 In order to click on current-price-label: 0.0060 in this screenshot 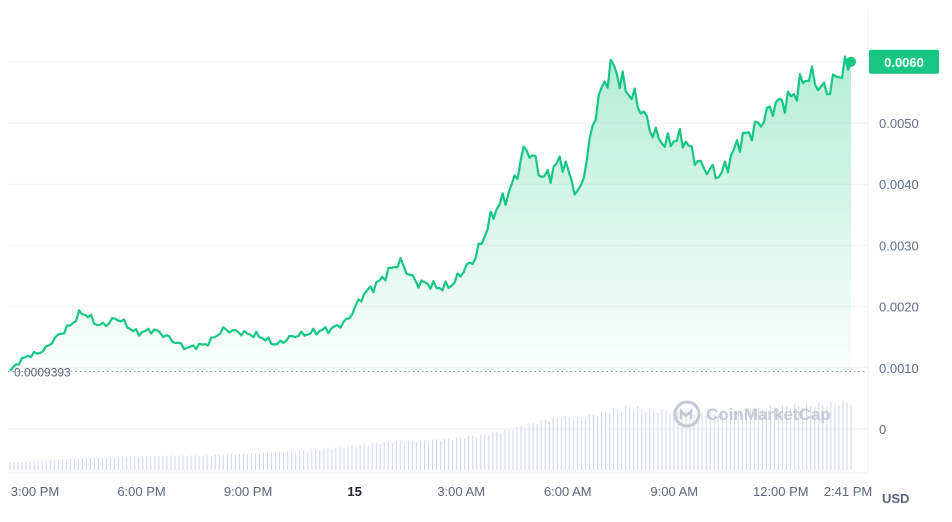, I will do `click(904, 62)`.